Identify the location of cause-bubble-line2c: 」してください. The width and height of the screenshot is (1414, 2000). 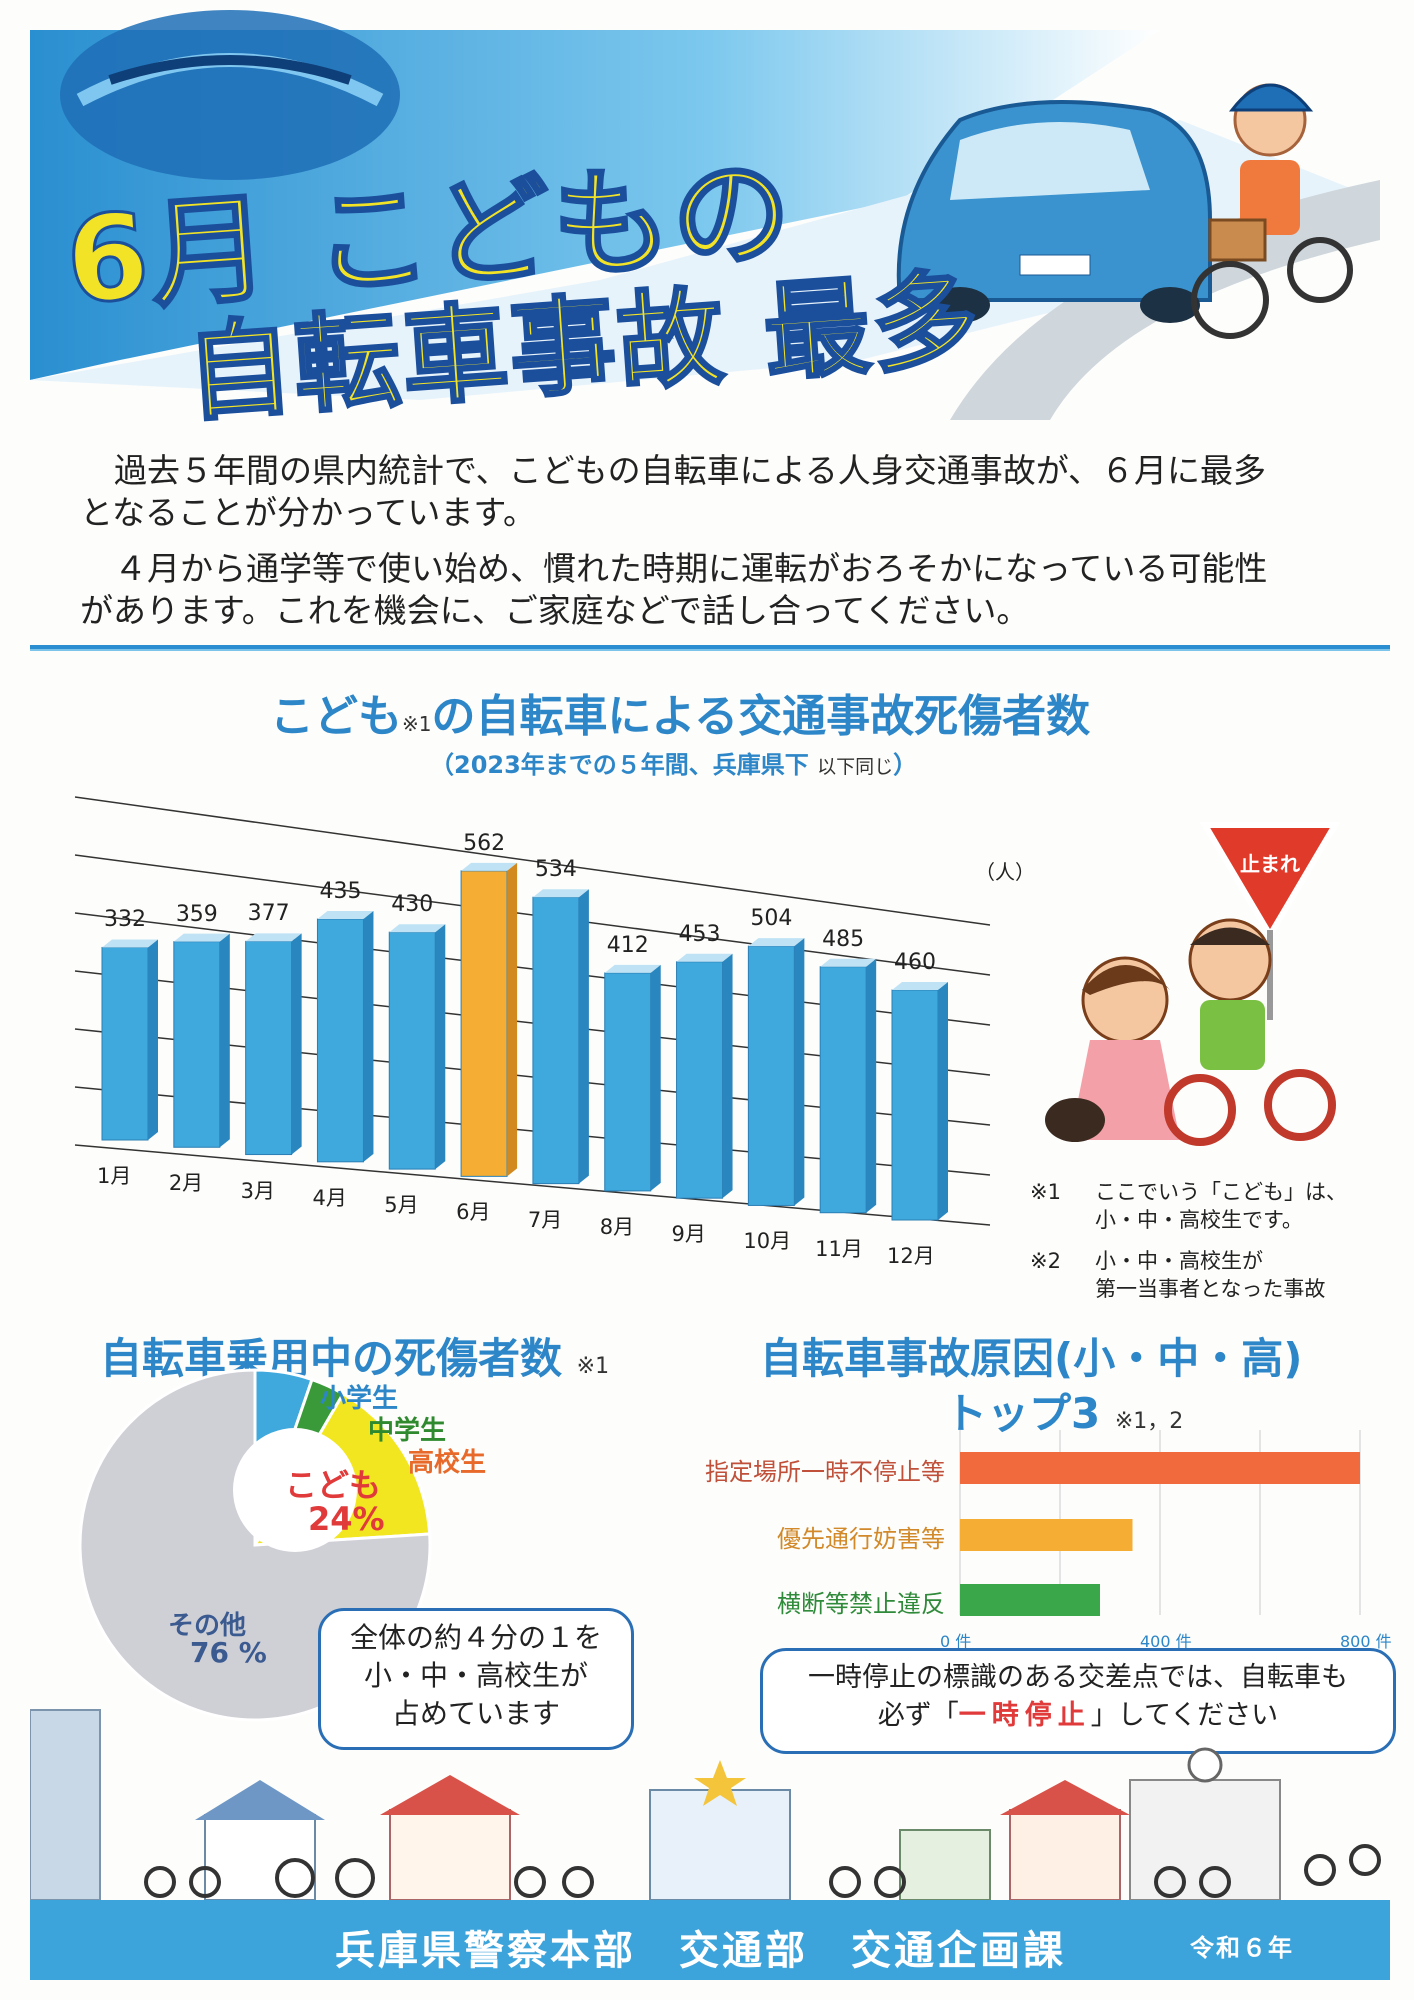
(1184, 1715).